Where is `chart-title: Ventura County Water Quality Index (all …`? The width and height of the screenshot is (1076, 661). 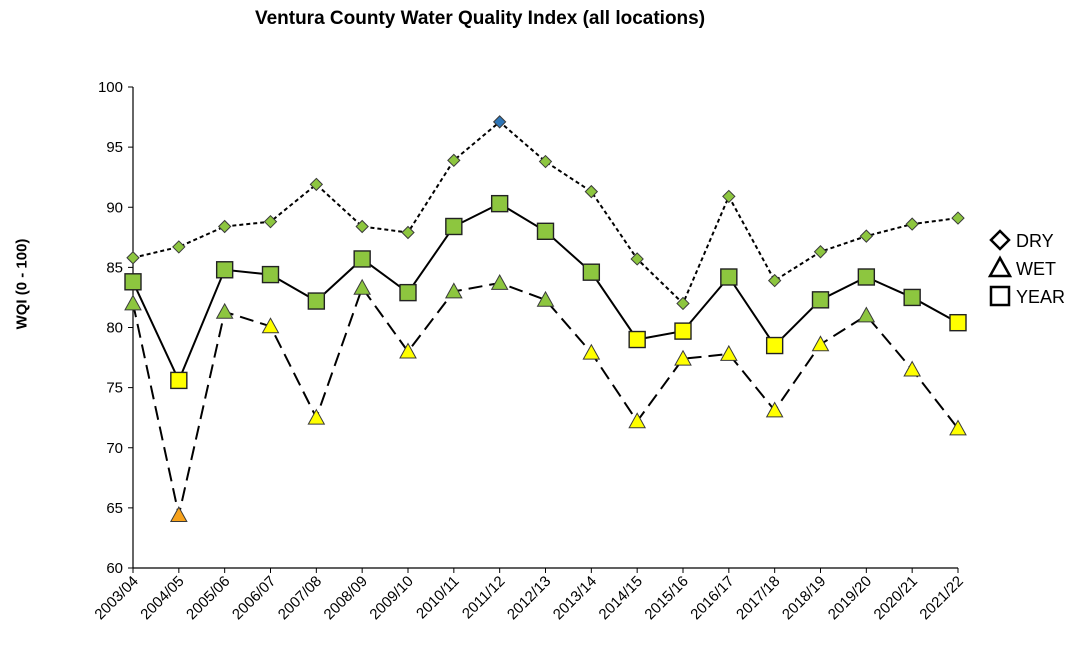
chart-title: Ventura County Water Quality Index (all … is located at coordinates (480, 18).